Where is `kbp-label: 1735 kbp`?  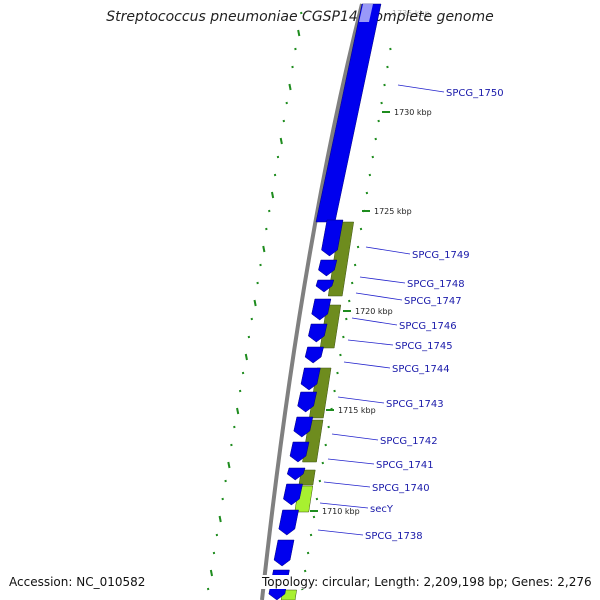
kbp-label: 1735 kbp is located at coordinates (411, 13).